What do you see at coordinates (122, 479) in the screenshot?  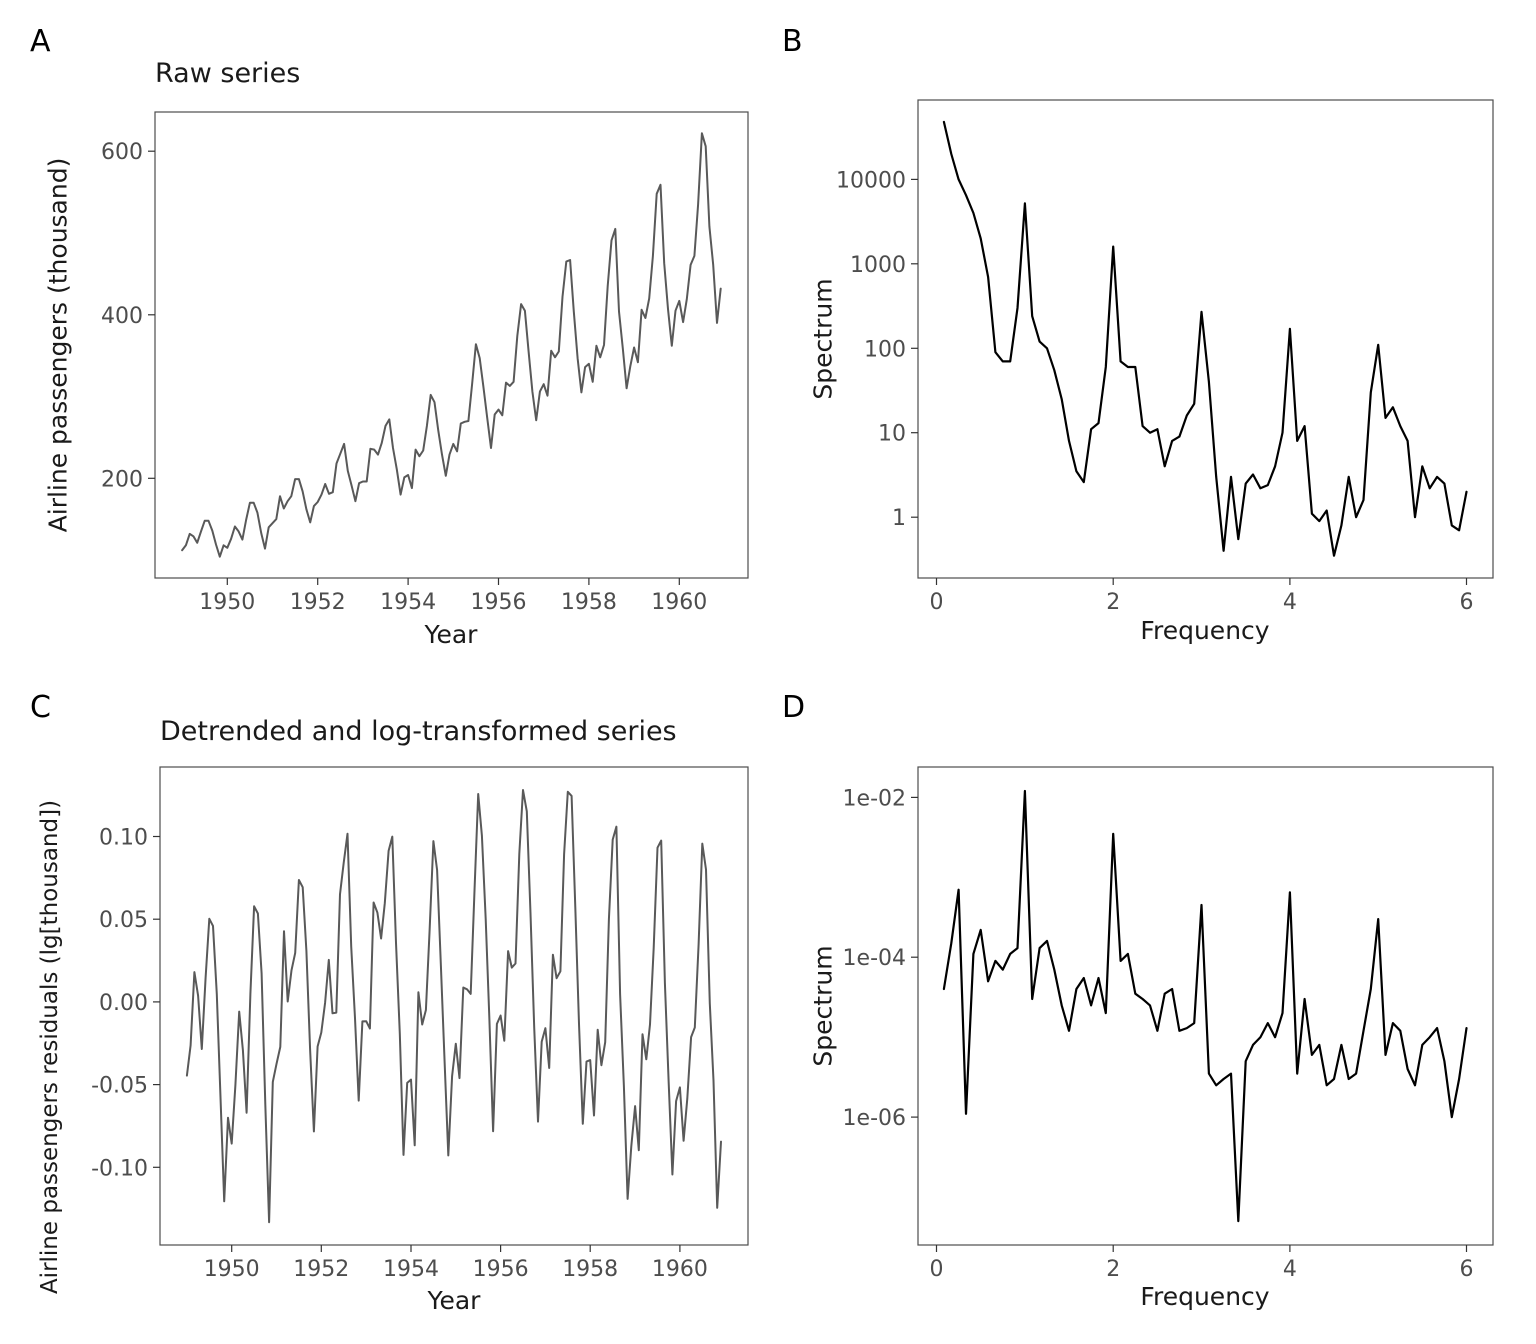 I see `svg-text: 200` at bounding box center [122, 479].